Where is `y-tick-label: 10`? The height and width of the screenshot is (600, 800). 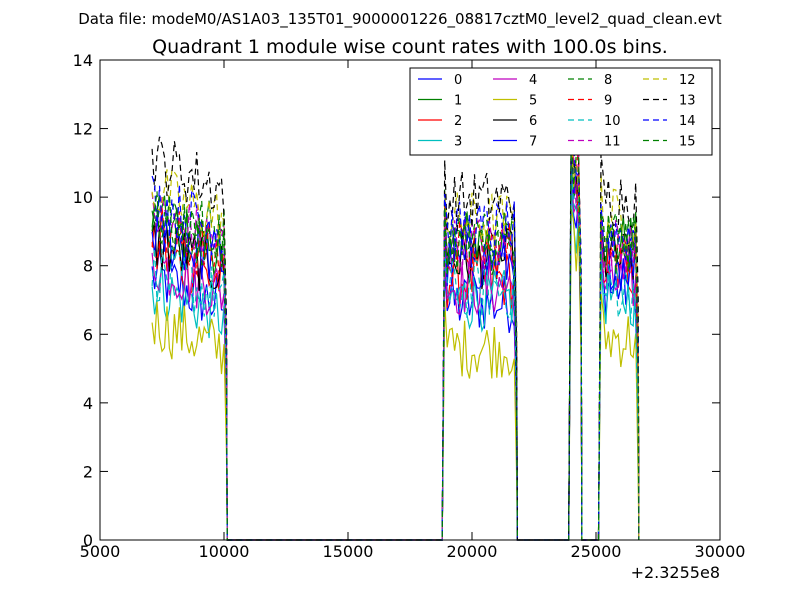
y-tick-label: 10 is located at coordinates (83, 197).